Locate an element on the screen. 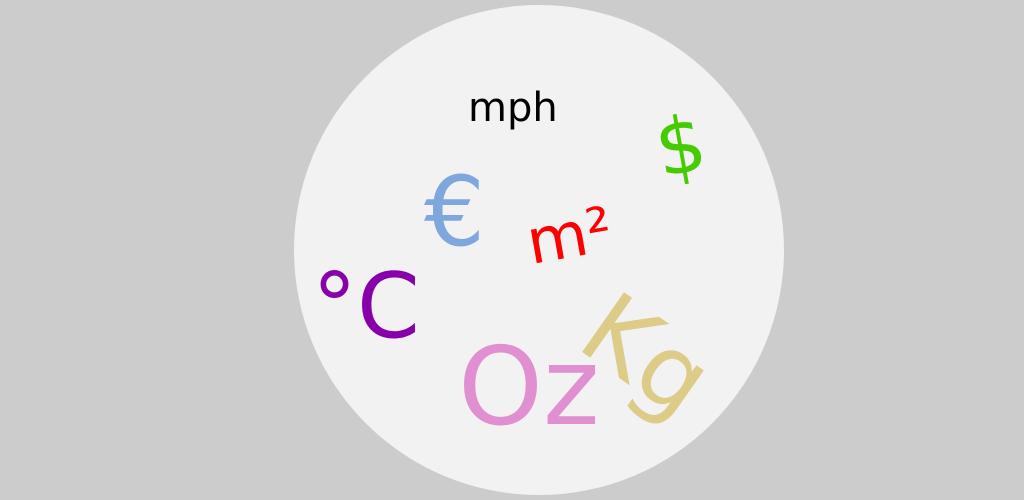  unit-ounce: Oz is located at coordinates (529, 387).